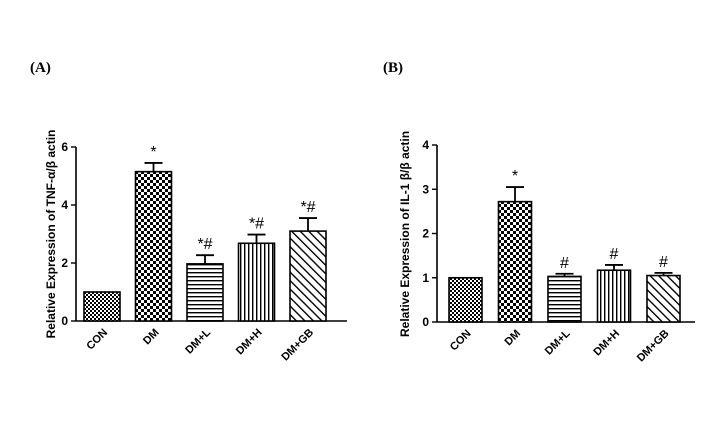  I want to click on y-tick-label: 3, so click(425, 189).